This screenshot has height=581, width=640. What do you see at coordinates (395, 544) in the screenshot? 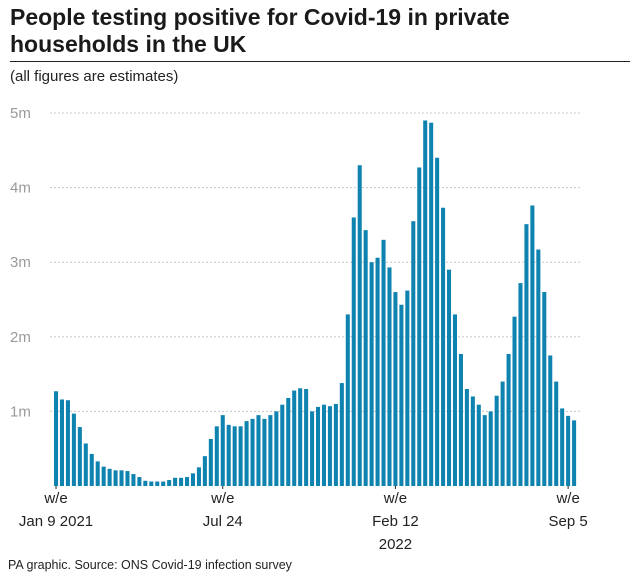
I see `x-tick-label: 2022` at bounding box center [395, 544].